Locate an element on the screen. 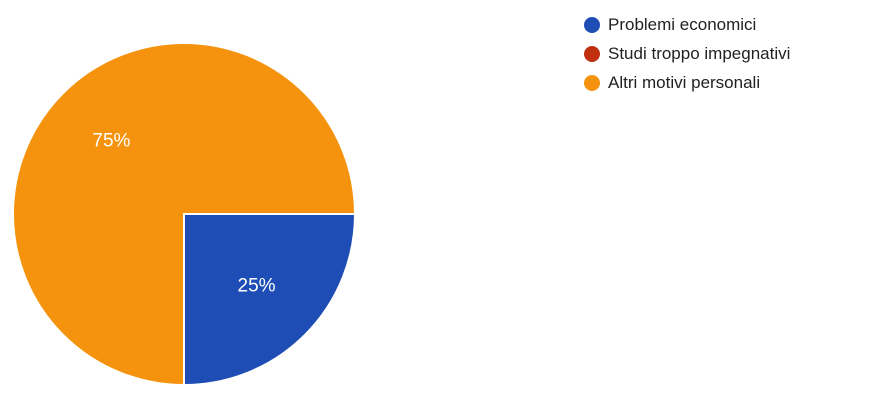 This screenshot has width=878, height=414. pie-label-altri-motivi-personali: 75% is located at coordinates (111, 140).